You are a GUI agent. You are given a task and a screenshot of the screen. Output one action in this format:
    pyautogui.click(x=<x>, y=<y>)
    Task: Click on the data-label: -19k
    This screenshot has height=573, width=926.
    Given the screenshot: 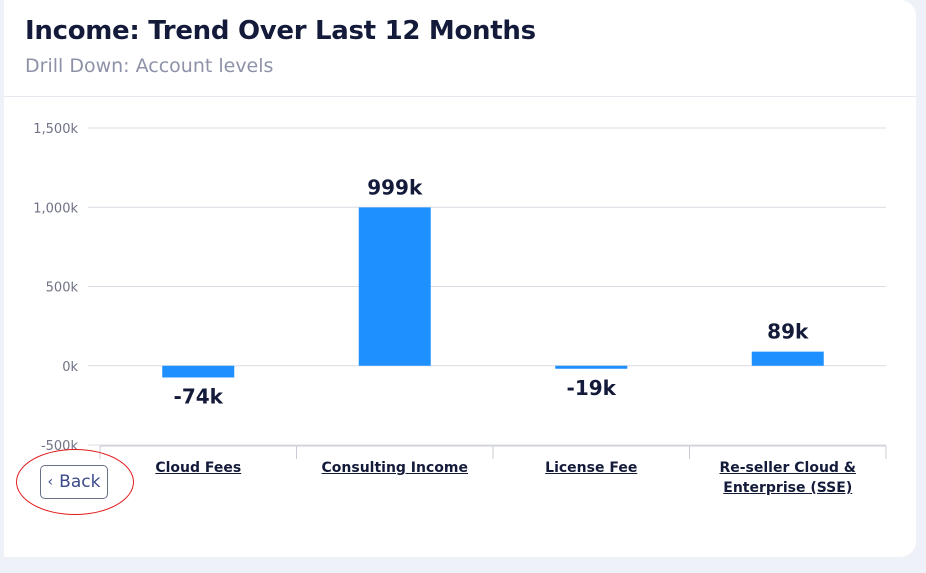 What is the action you would take?
    pyautogui.click(x=592, y=388)
    